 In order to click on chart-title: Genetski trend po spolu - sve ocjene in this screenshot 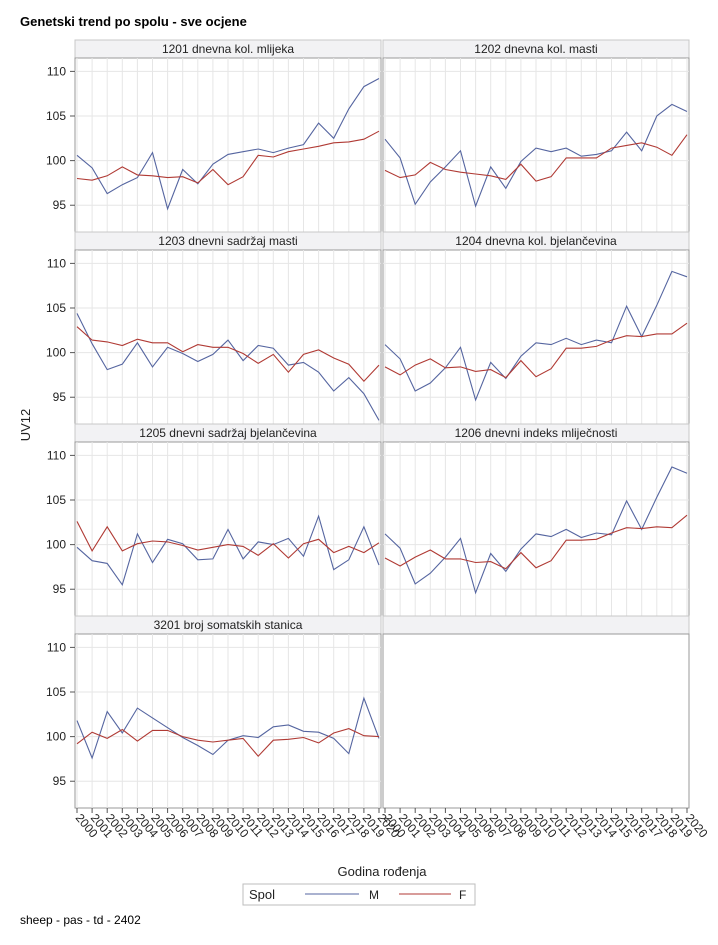, I will do `click(133, 21)`.